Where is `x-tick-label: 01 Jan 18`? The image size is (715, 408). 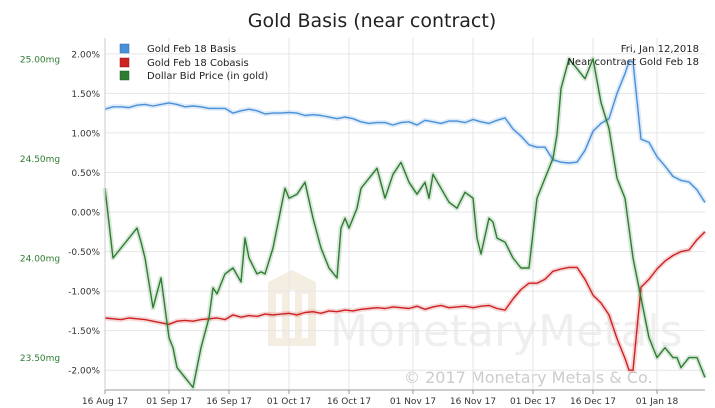
x-tick-label: 01 Jan 18 is located at coordinates (657, 402).